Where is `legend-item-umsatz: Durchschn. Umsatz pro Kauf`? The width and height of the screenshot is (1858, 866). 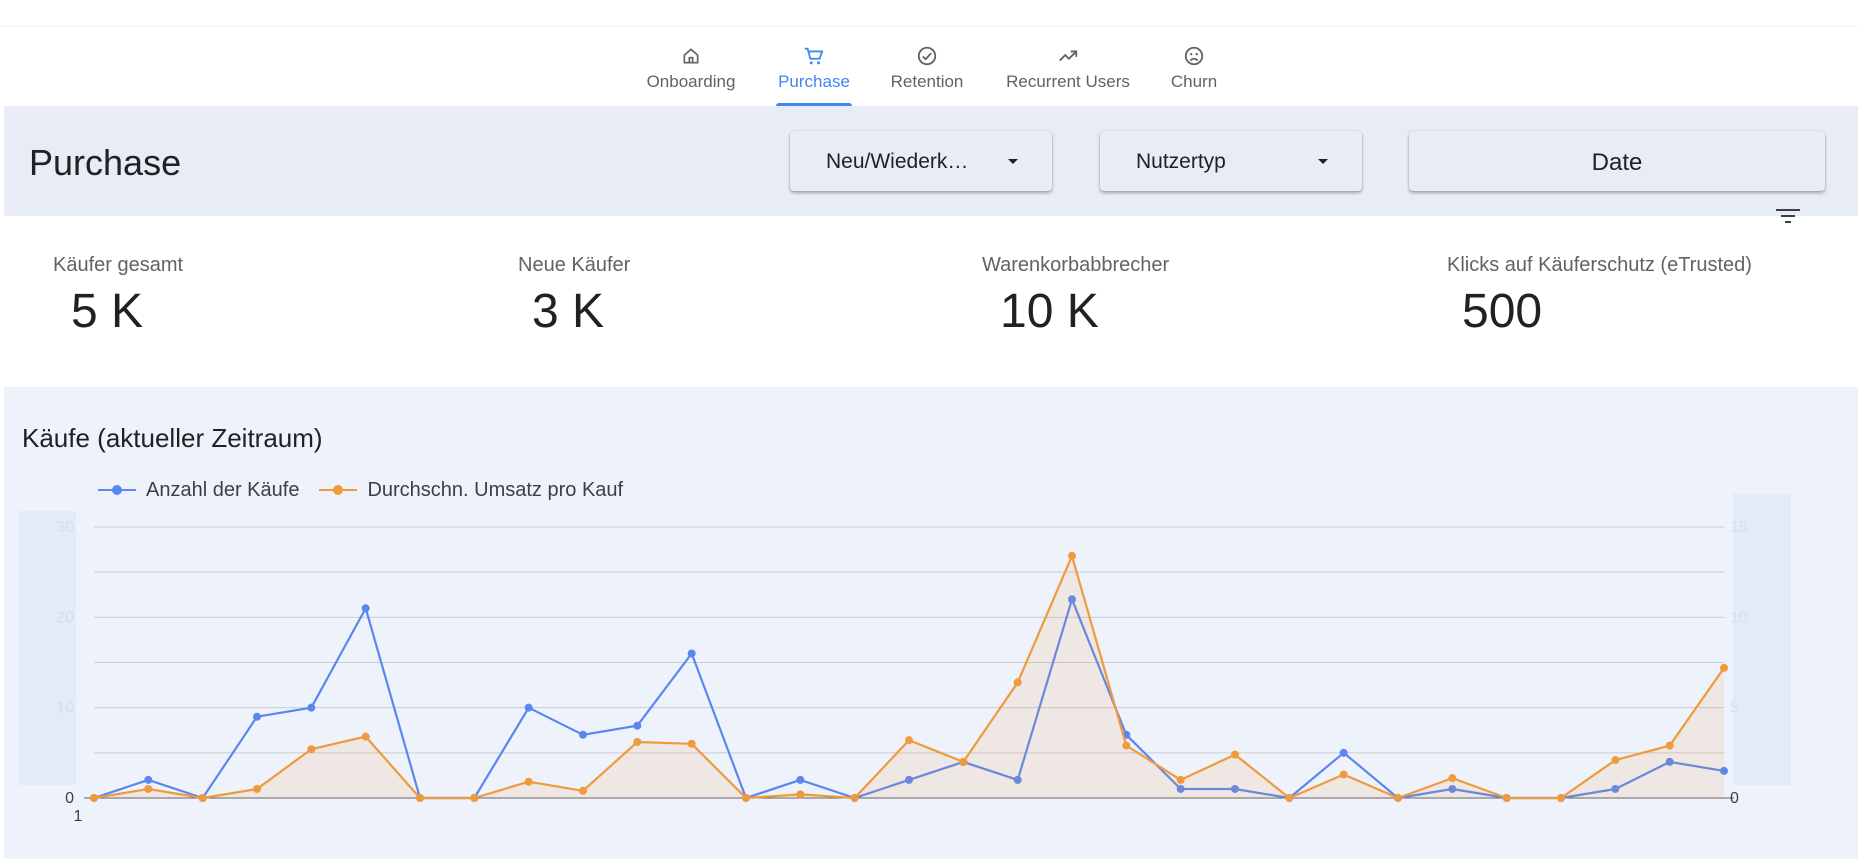
legend-item-umsatz: Durchschn. Umsatz pro Kauf is located at coordinates (471, 490).